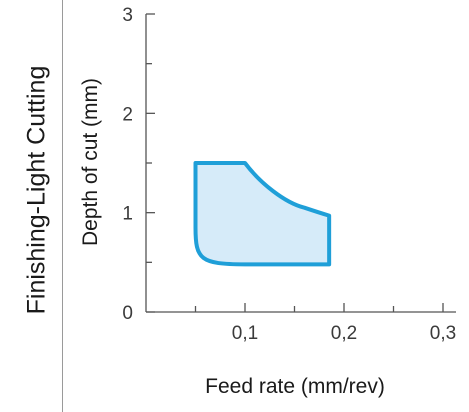 Image resolution: width=469 pixels, height=412 pixels. I want to click on section-divider, so click(62, 206).